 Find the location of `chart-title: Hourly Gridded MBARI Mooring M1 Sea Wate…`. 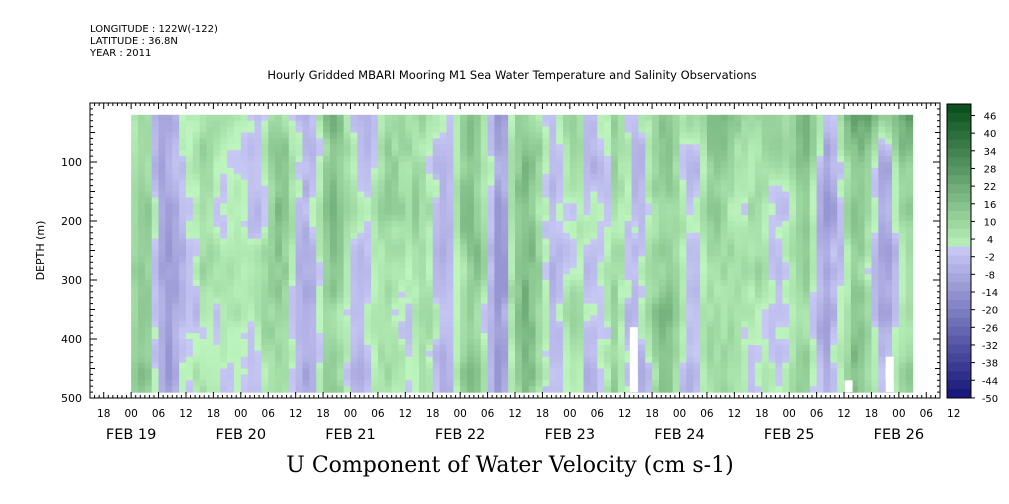

chart-title: Hourly Gridded MBARI Mooring M1 Sea Wate… is located at coordinates (512, 75).